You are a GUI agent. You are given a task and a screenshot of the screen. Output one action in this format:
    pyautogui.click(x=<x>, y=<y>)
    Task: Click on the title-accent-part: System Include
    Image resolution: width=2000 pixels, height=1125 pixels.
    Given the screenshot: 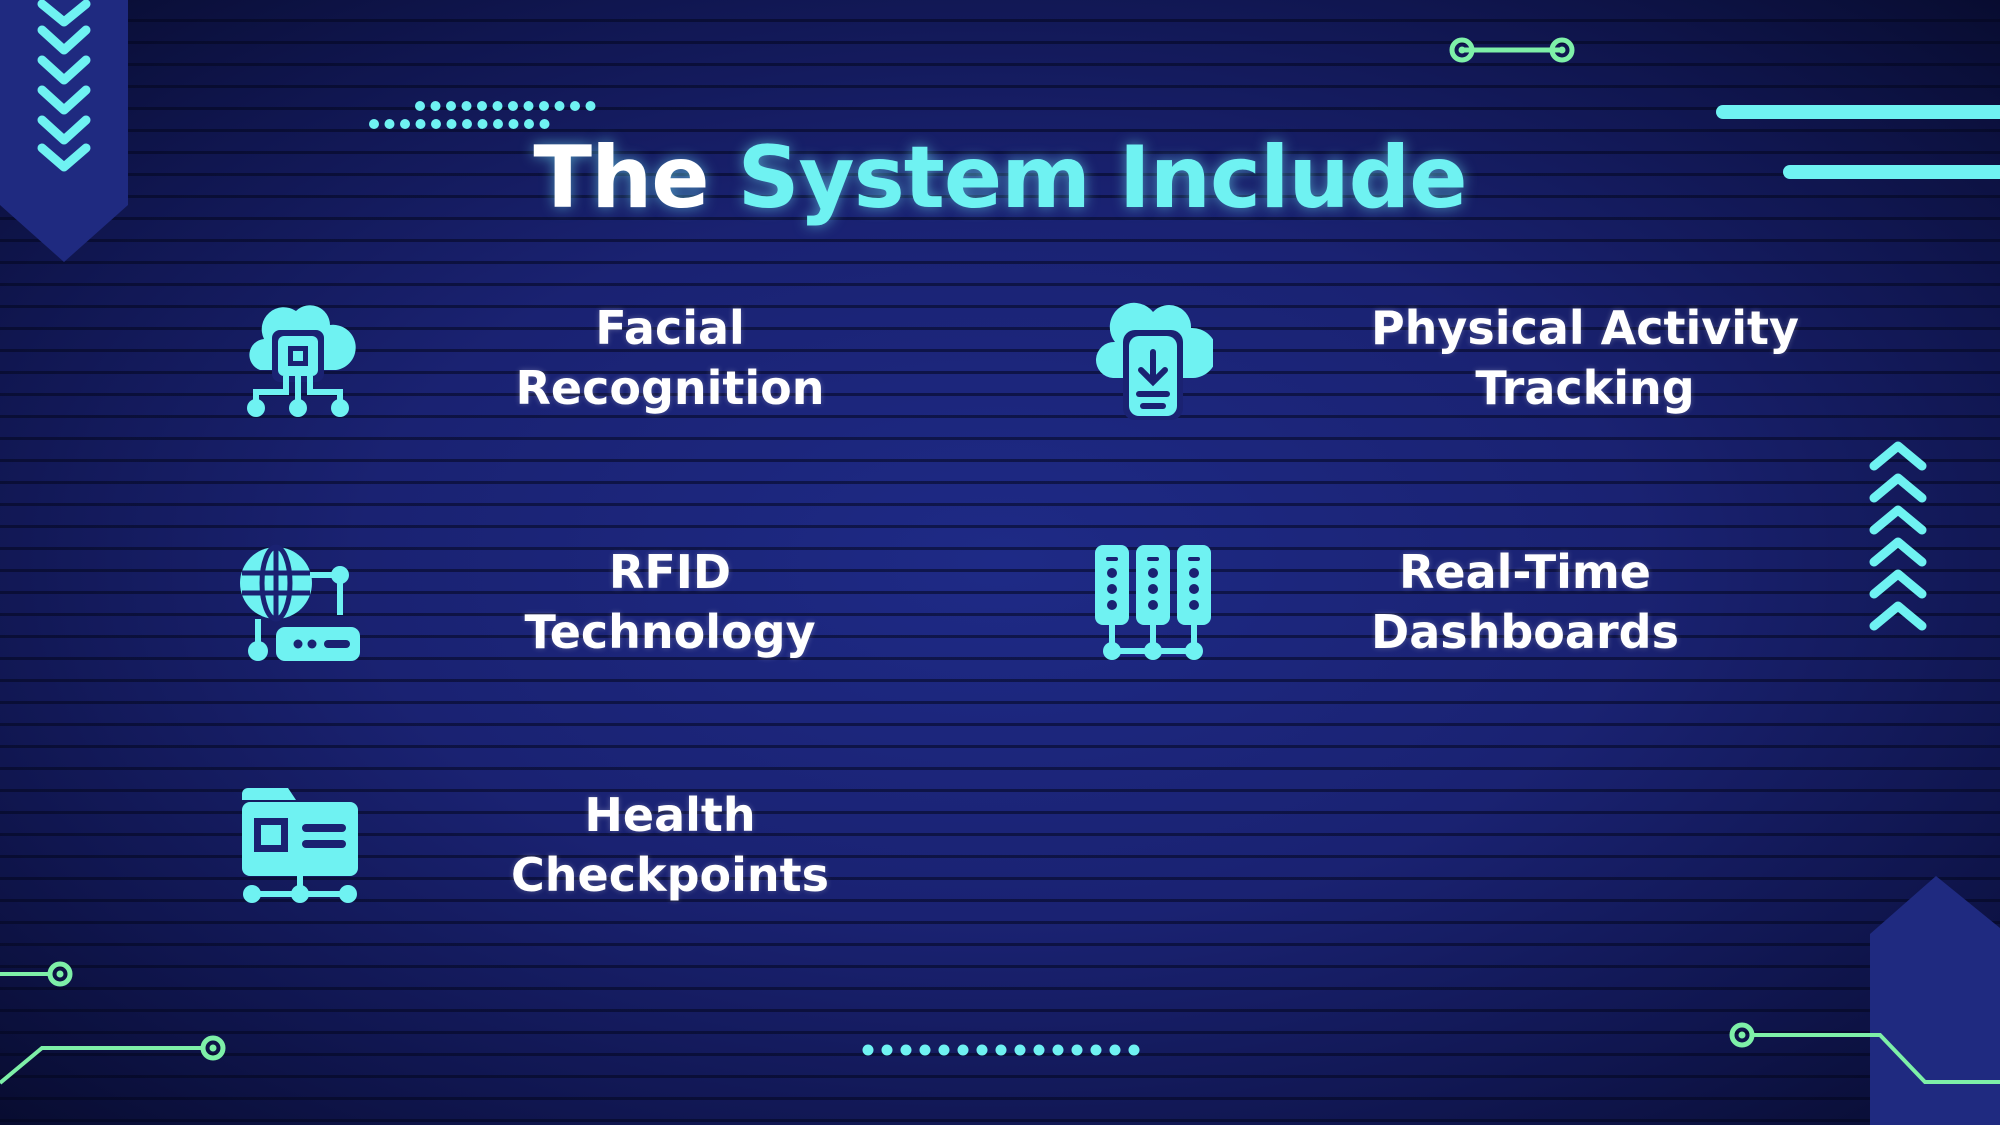 What is the action you would take?
    pyautogui.click(x=1102, y=178)
    